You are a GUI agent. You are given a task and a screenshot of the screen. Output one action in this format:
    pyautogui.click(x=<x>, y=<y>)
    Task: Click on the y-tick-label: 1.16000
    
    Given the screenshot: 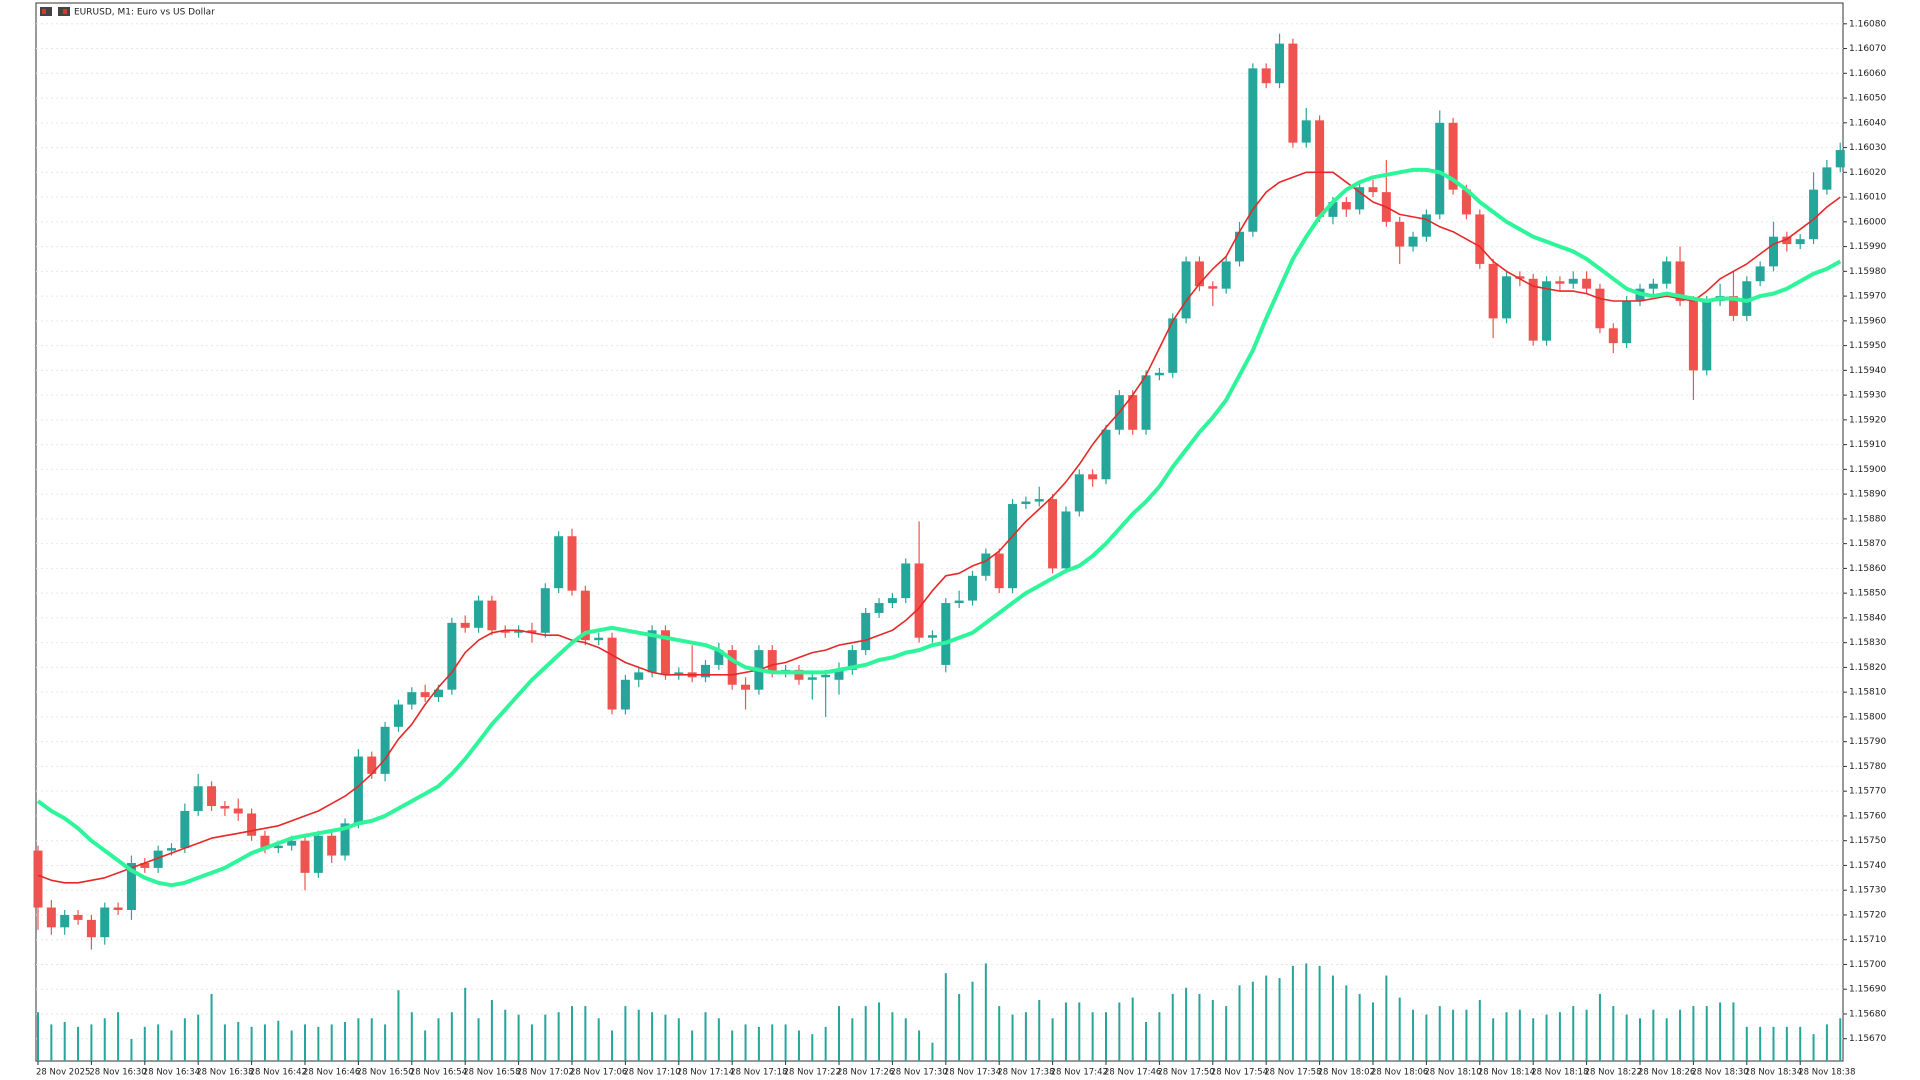 What is the action you would take?
    pyautogui.click(x=1867, y=222)
    